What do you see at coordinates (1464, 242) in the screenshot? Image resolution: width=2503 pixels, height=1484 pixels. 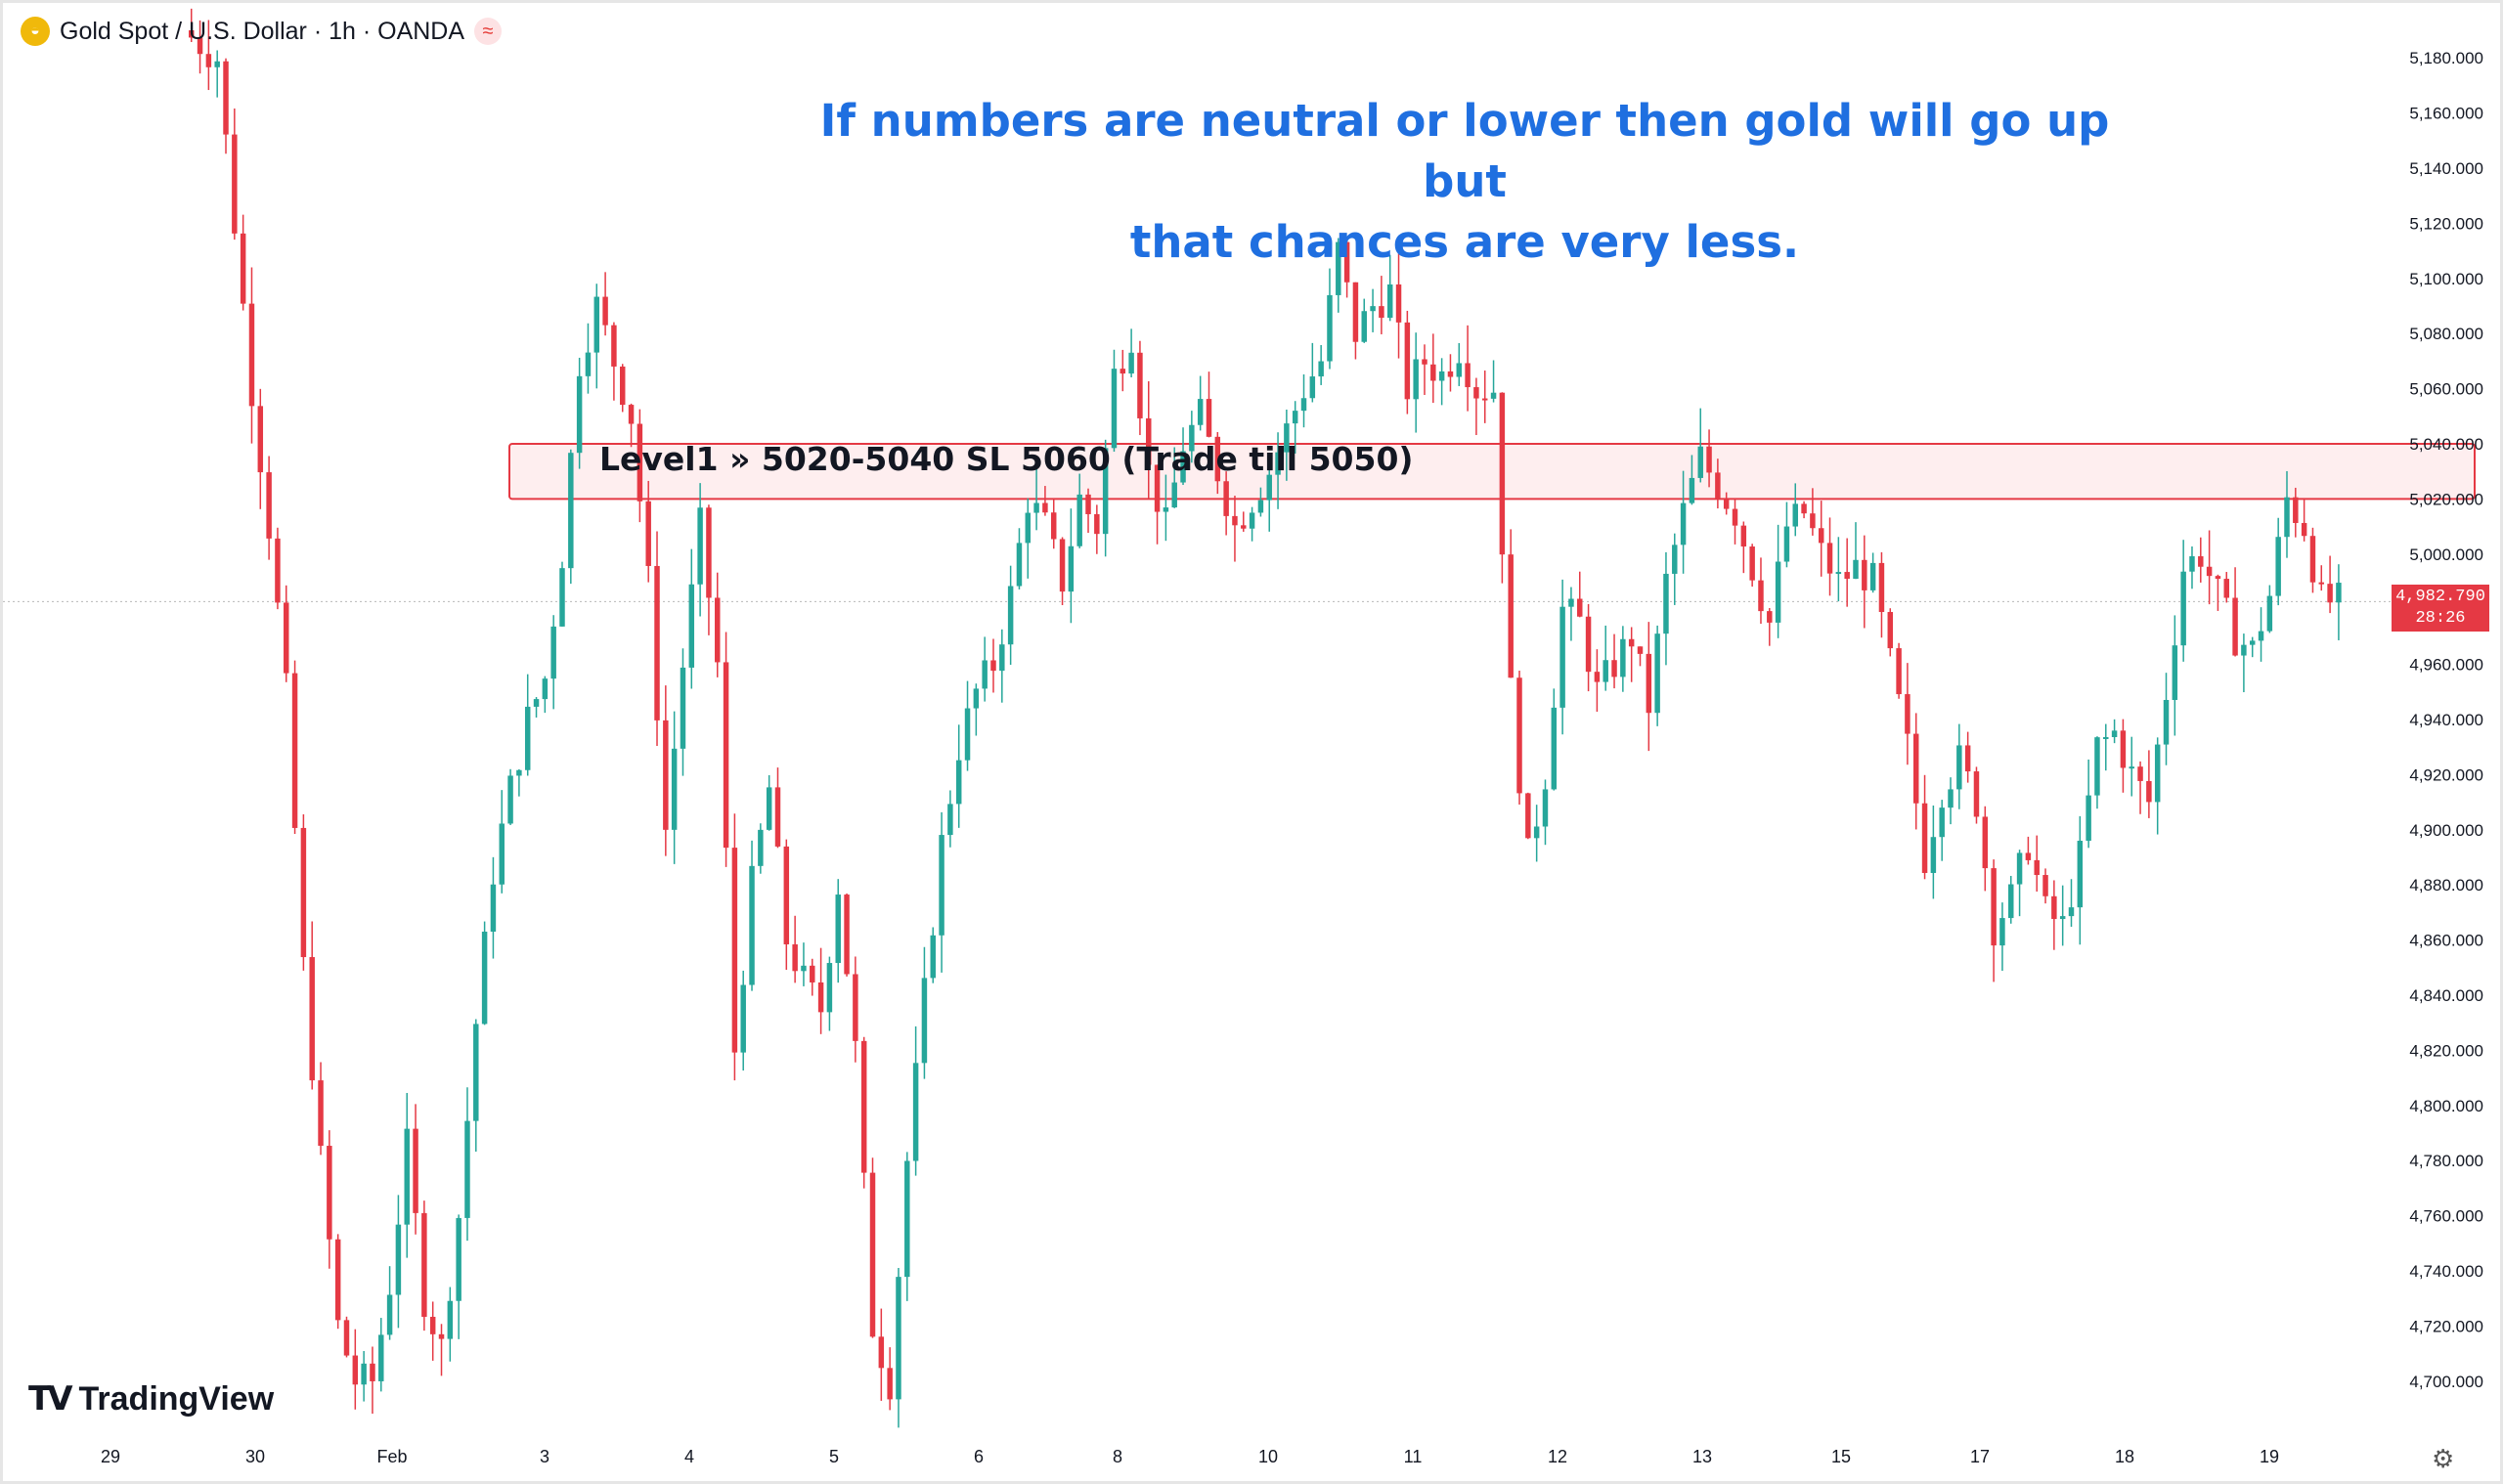 I see `annotation-line-2: that chances are very less.` at bounding box center [1464, 242].